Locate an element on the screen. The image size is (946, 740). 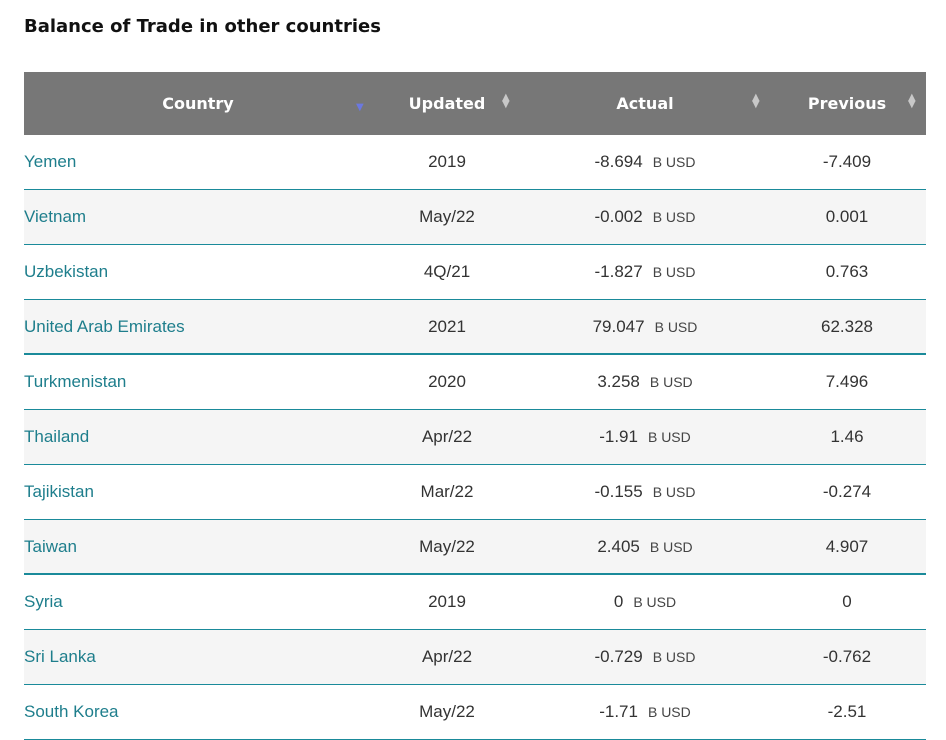
actual-cell: -1.71 B USD is located at coordinates (645, 712).